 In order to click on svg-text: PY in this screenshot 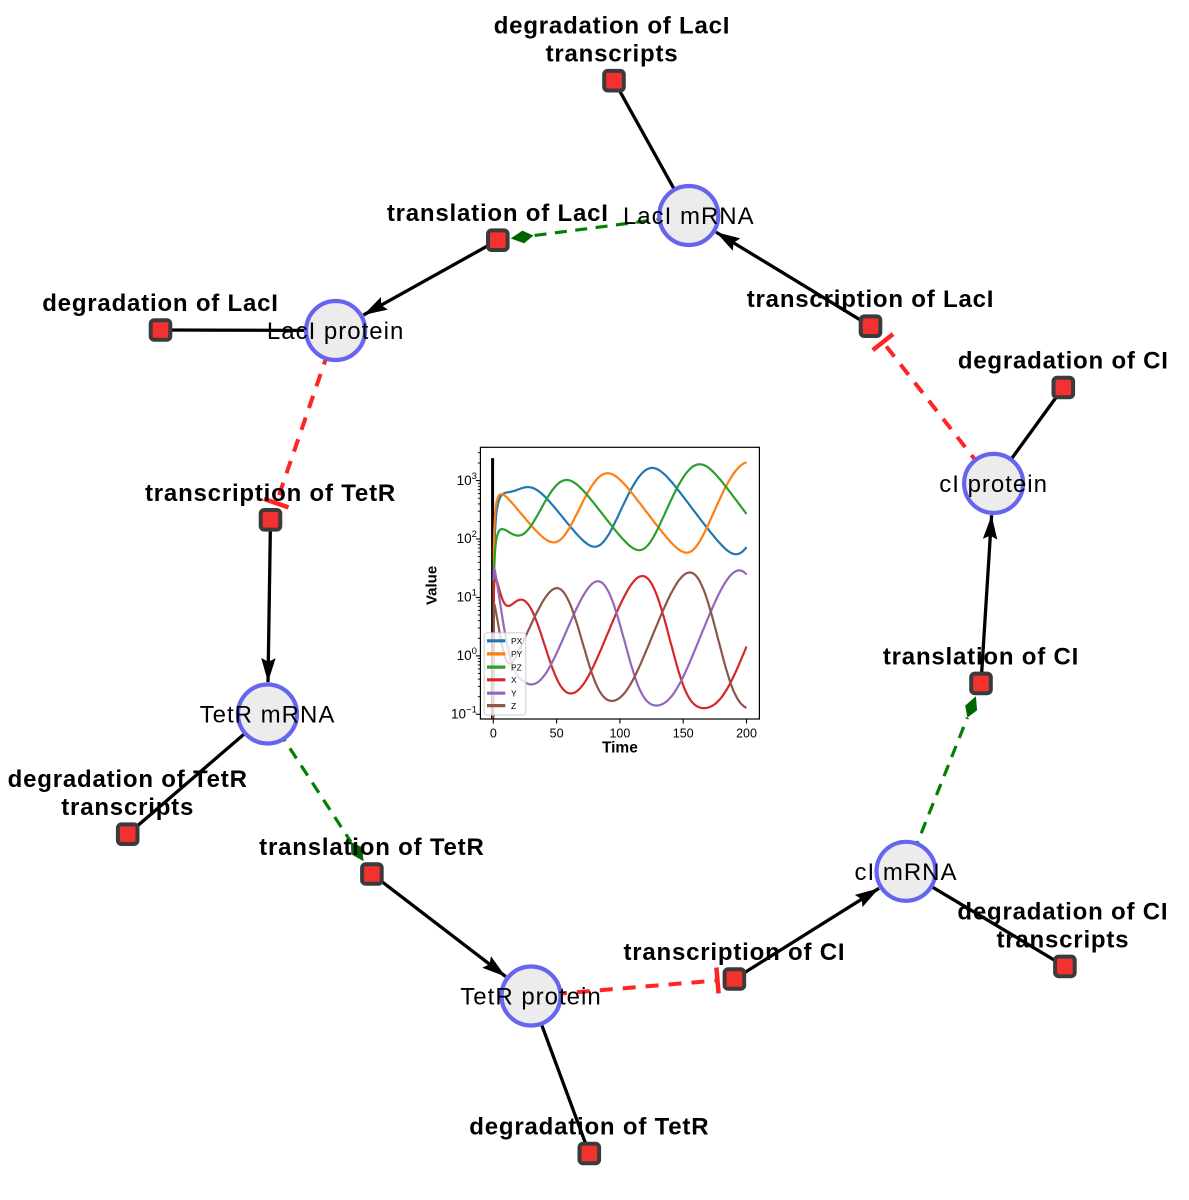, I will do `click(517, 654)`.